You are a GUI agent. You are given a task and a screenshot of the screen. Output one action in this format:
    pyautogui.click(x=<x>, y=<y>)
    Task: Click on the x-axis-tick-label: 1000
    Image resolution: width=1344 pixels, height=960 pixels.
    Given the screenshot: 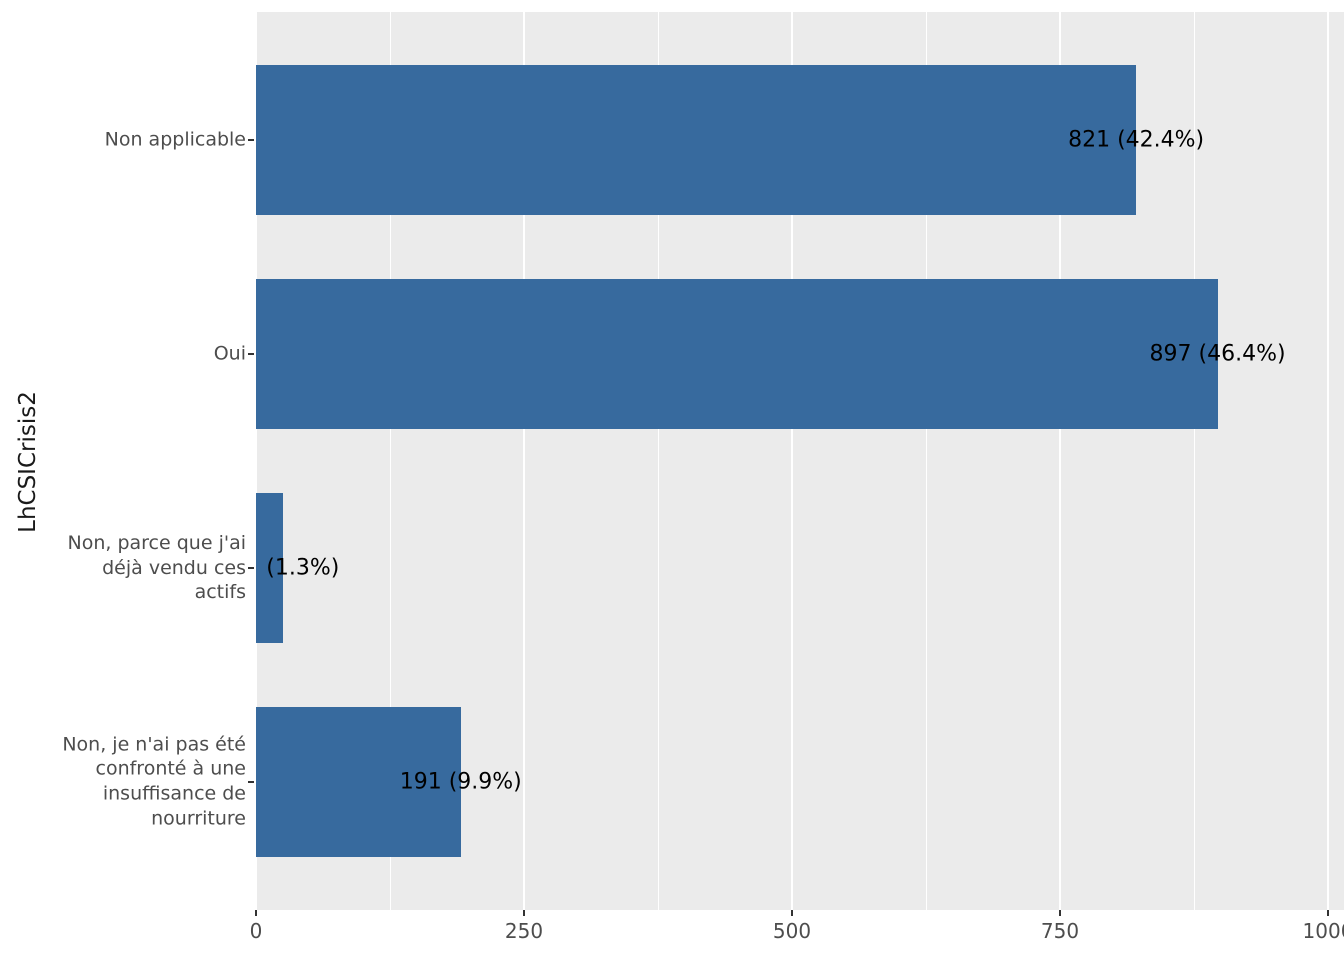 What is the action you would take?
    pyautogui.click(x=1323, y=931)
    